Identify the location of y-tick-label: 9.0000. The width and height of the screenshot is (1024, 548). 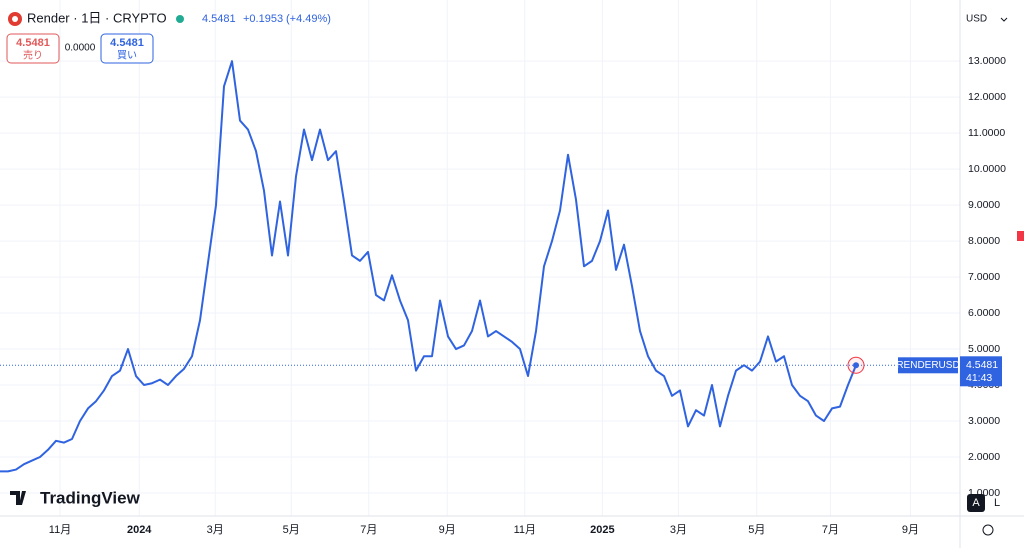
(984, 205).